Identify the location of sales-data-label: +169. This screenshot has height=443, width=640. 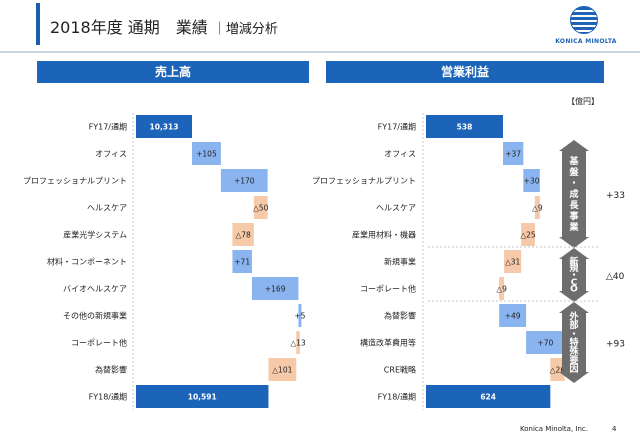
(275, 289).